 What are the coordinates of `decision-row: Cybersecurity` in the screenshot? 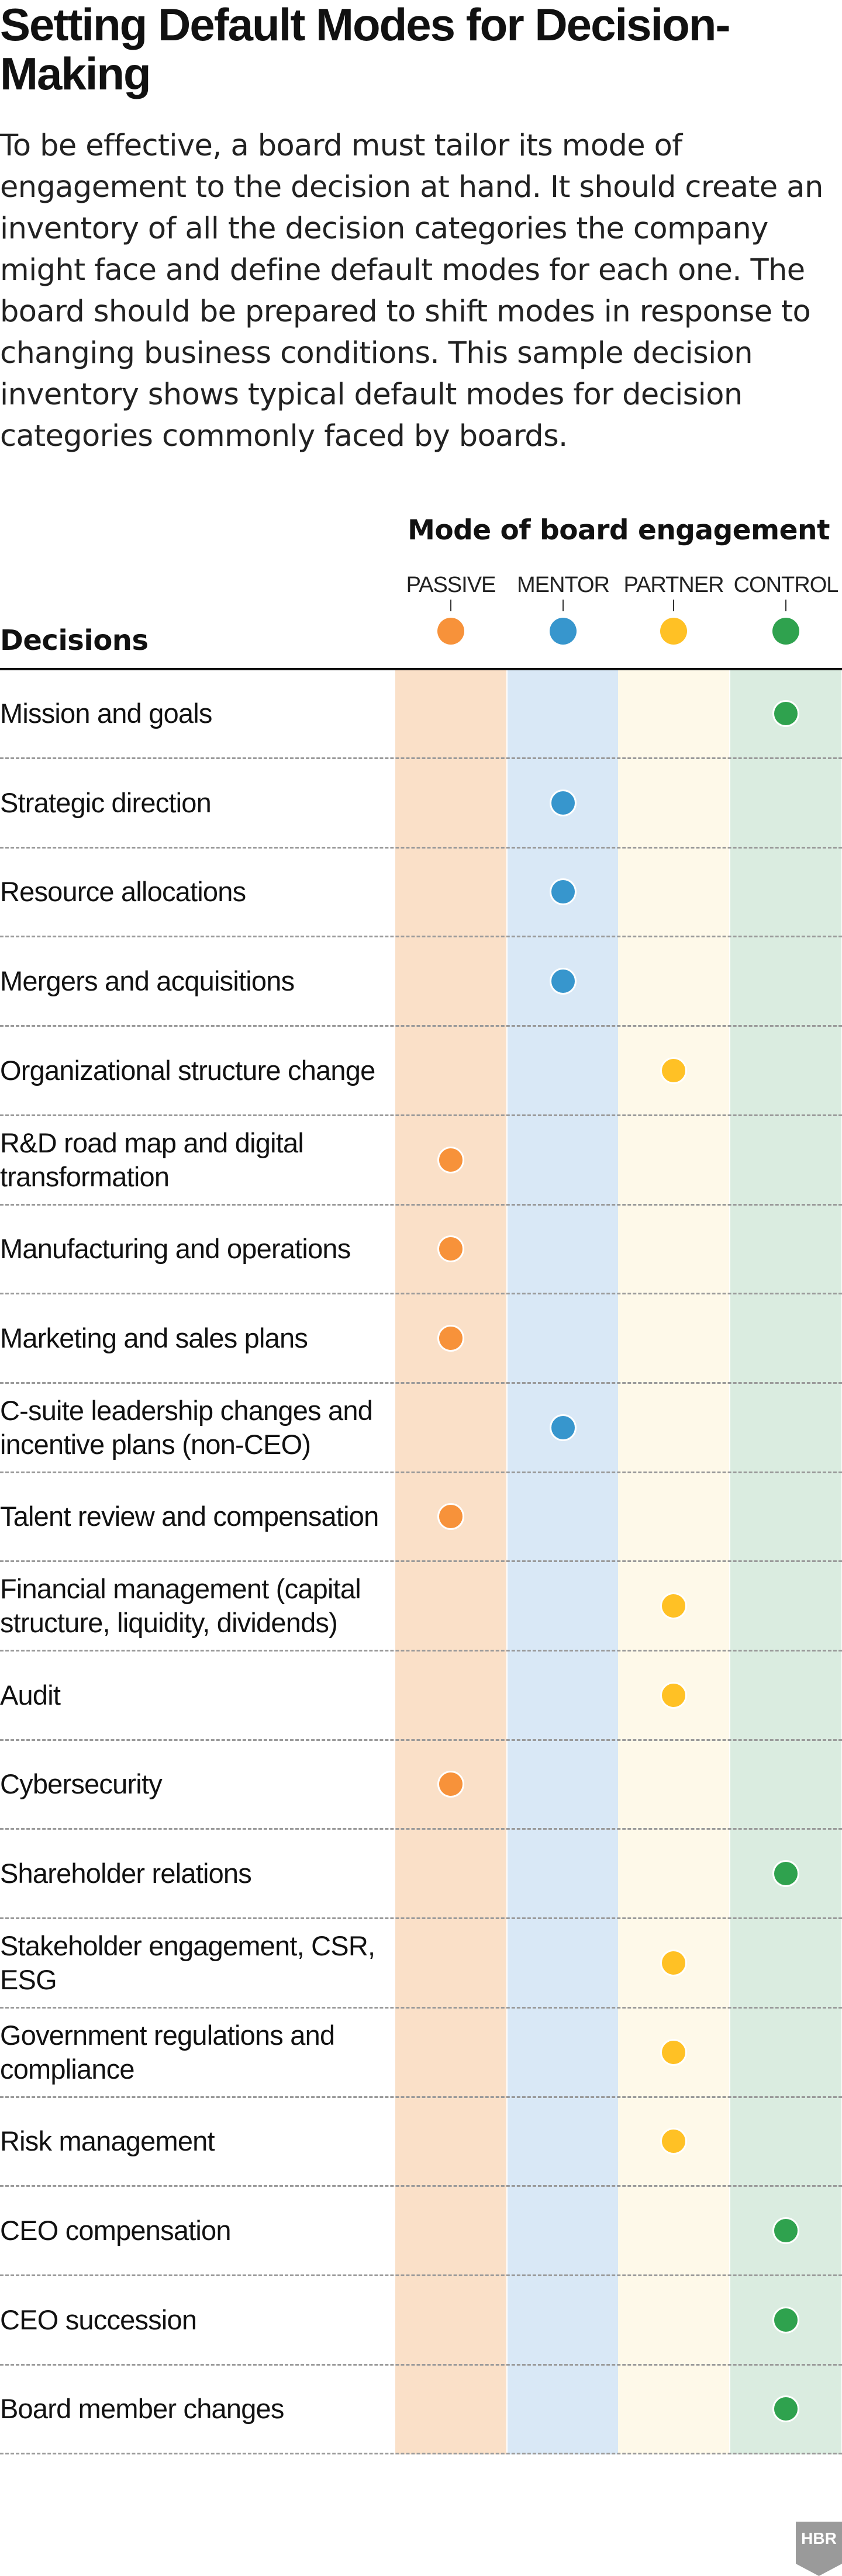 It's located at (421, 1785).